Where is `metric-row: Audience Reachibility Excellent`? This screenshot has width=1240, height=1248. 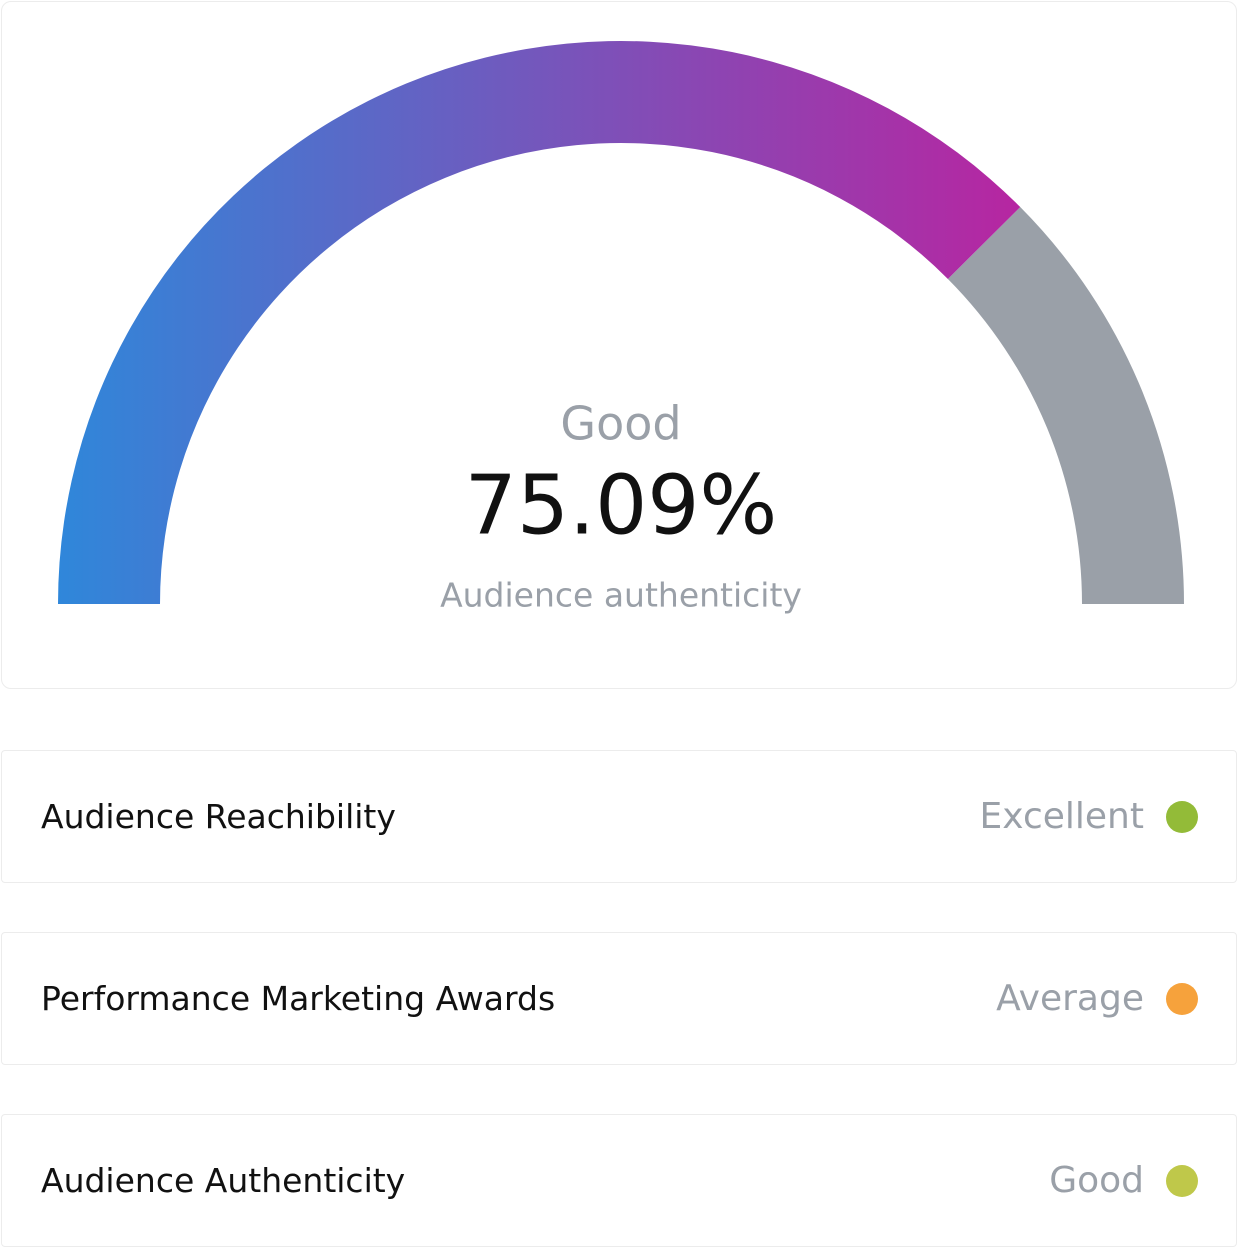 metric-row: Audience Reachibility Excellent is located at coordinates (619, 816).